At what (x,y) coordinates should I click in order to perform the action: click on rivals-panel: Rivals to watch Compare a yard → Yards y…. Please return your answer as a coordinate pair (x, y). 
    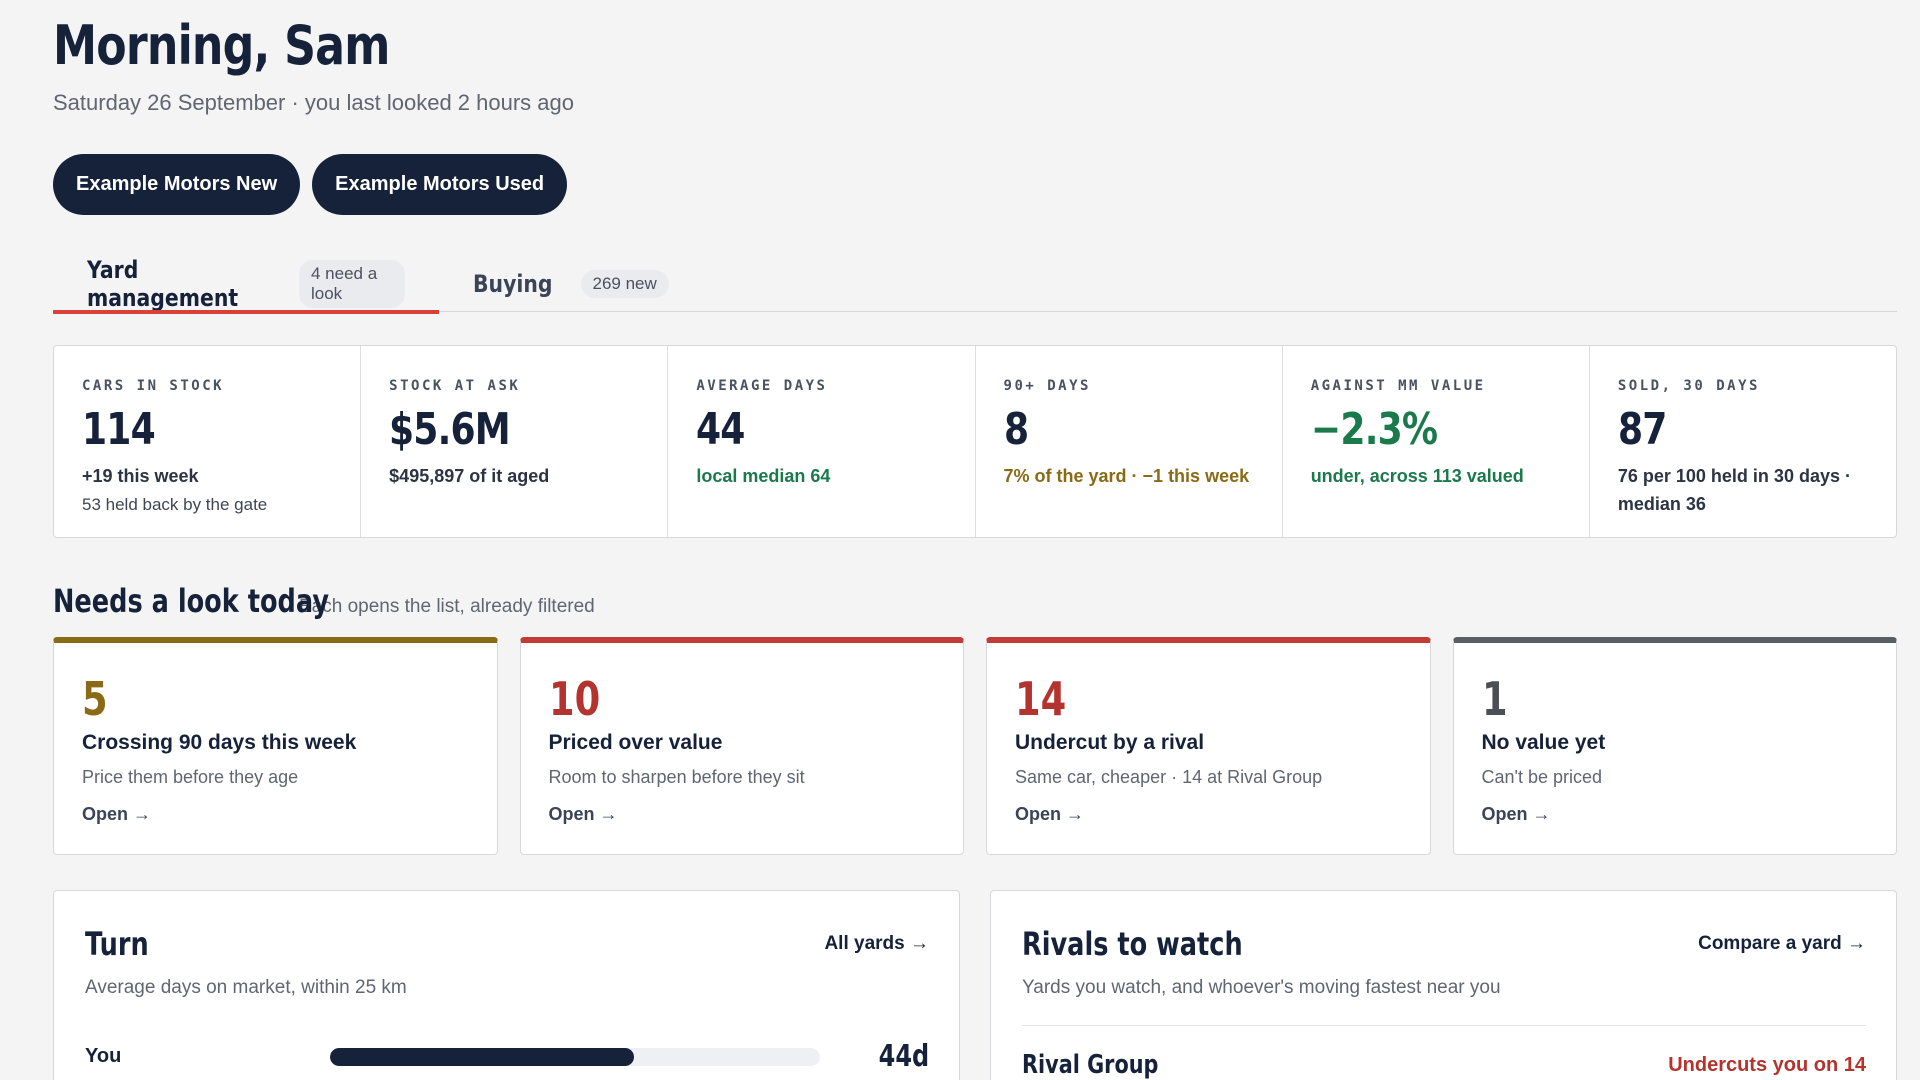
    Looking at the image, I should click on (1443, 985).